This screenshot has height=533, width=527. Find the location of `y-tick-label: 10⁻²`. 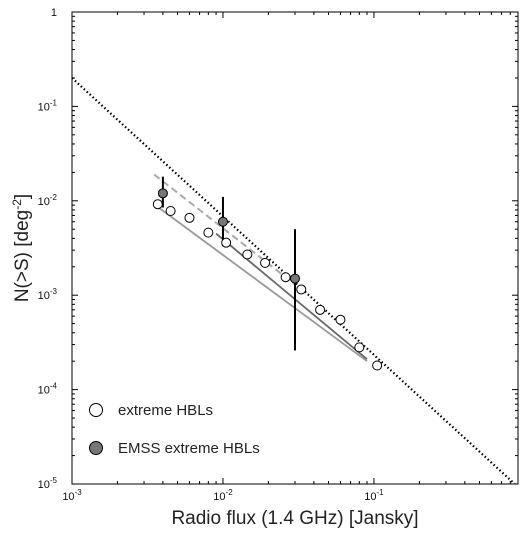

y-tick-label: 10⁻² is located at coordinates (48, 200).